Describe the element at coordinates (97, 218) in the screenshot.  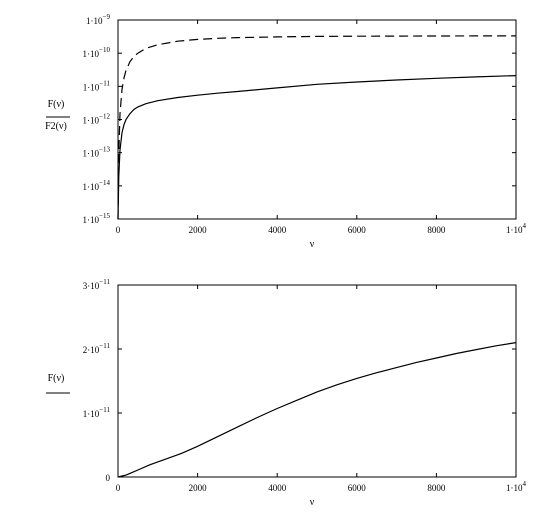
I see `y-tick-label: 1·10⁻¹⁵` at that location.